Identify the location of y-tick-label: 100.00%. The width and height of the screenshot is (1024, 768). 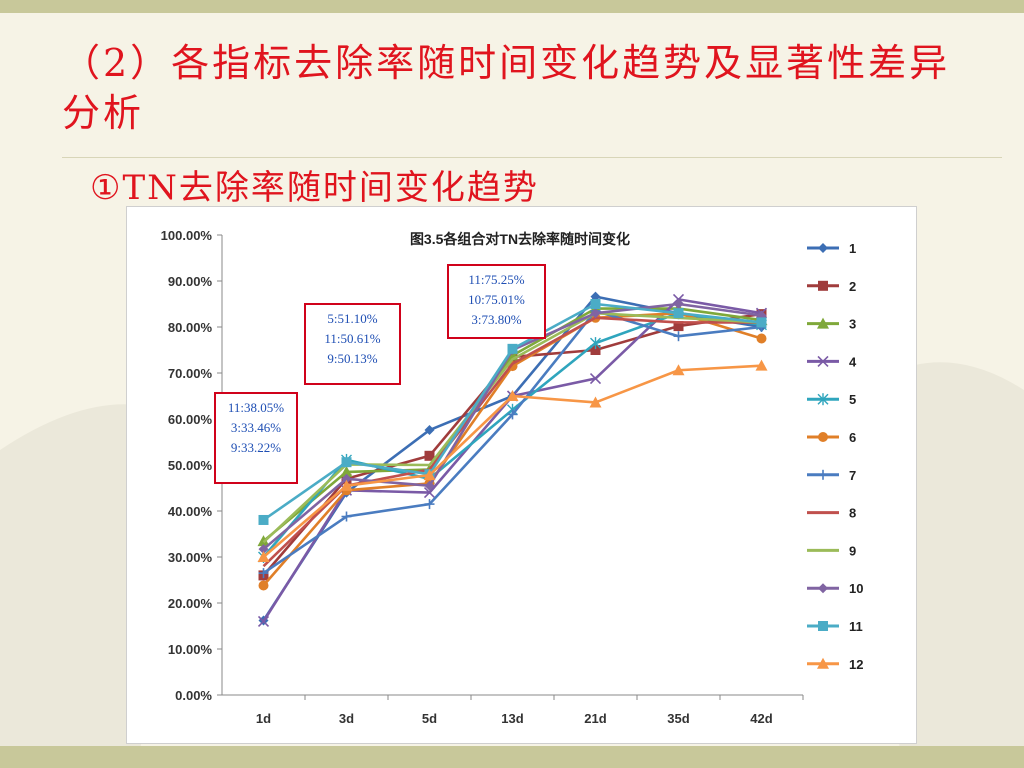
(187, 235).